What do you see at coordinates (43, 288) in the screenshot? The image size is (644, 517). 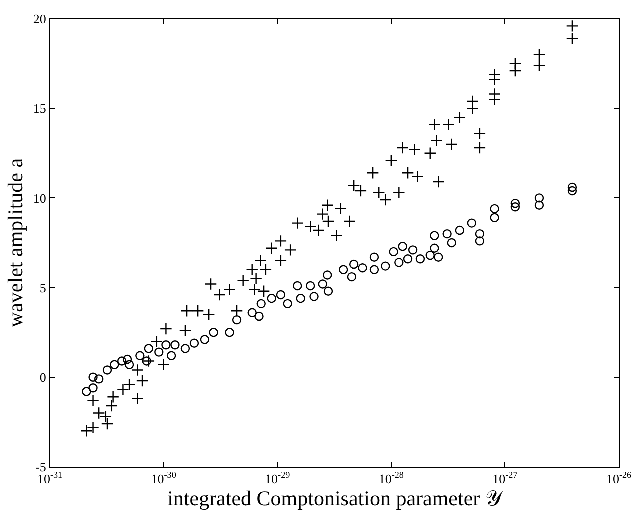 I see `y-tick-label: 5` at bounding box center [43, 288].